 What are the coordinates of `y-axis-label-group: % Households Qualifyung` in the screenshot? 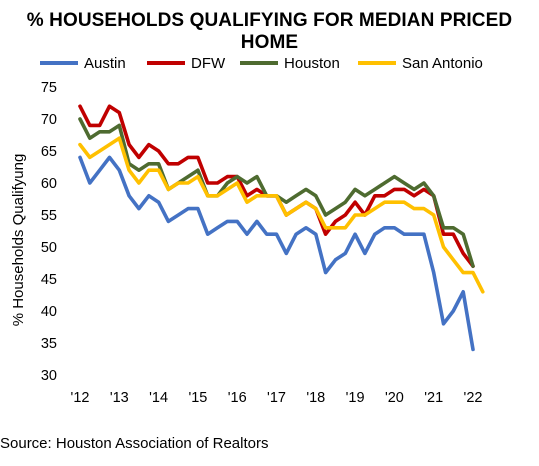 It's located at (18, 240).